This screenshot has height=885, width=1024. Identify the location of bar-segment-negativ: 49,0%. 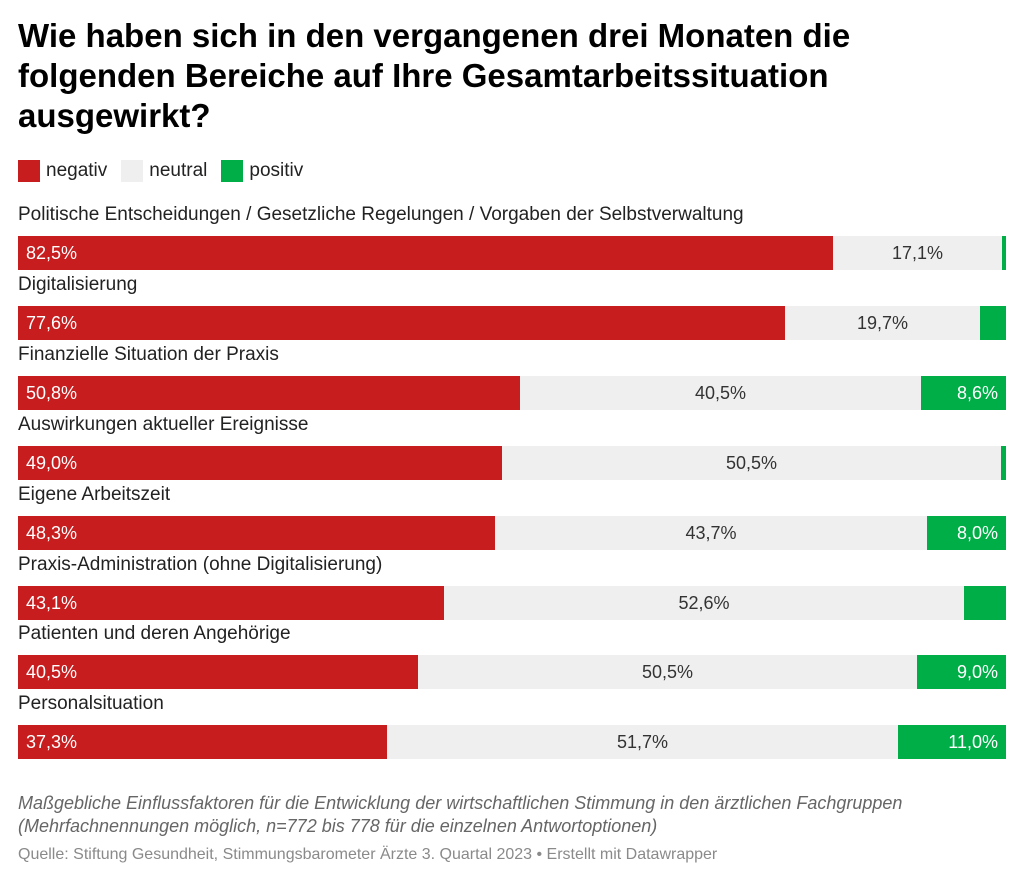
(260, 462).